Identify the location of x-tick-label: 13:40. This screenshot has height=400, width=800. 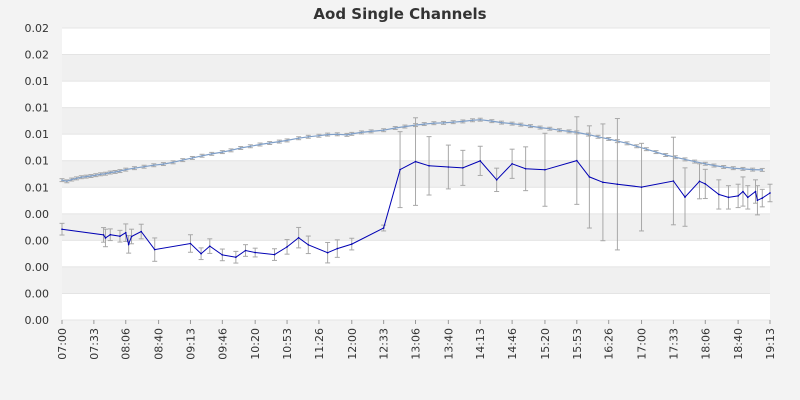
(448, 344).